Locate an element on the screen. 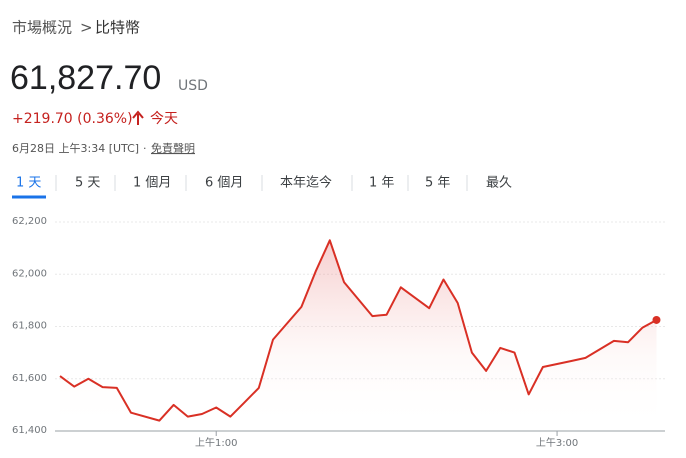  currency: USD is located at coordinates (193, 86).